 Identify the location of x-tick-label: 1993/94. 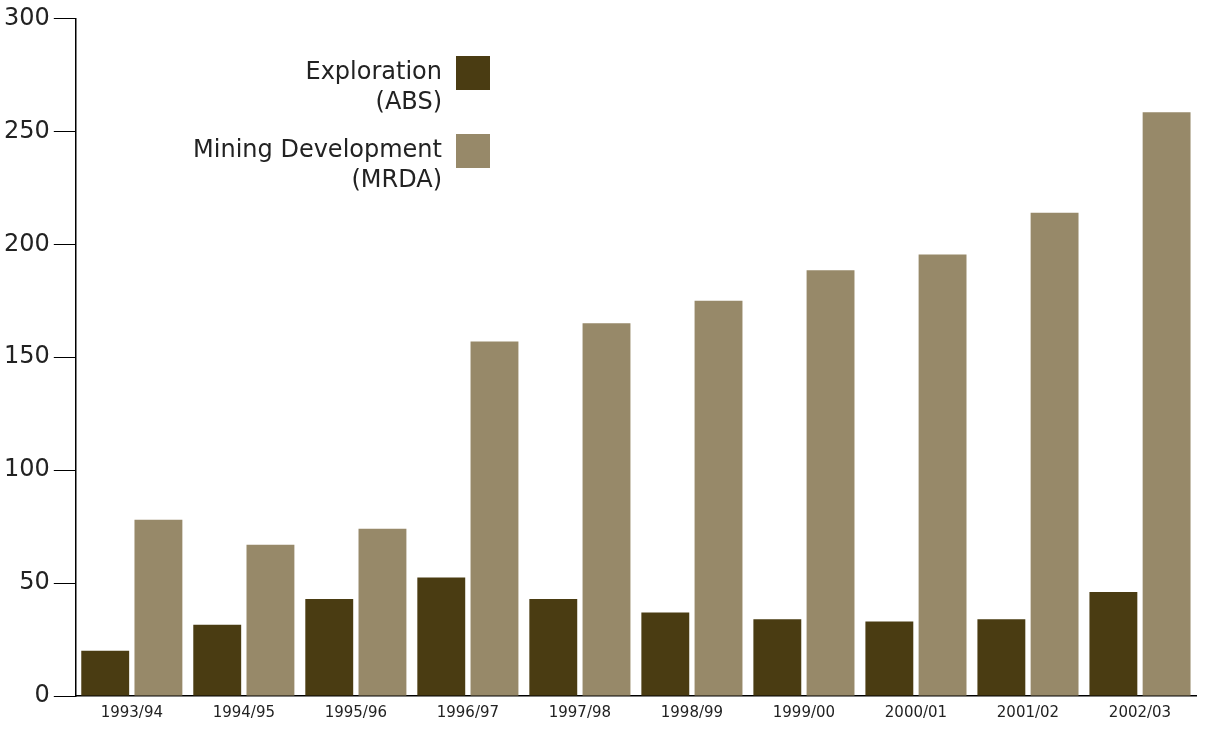
(131, 711).